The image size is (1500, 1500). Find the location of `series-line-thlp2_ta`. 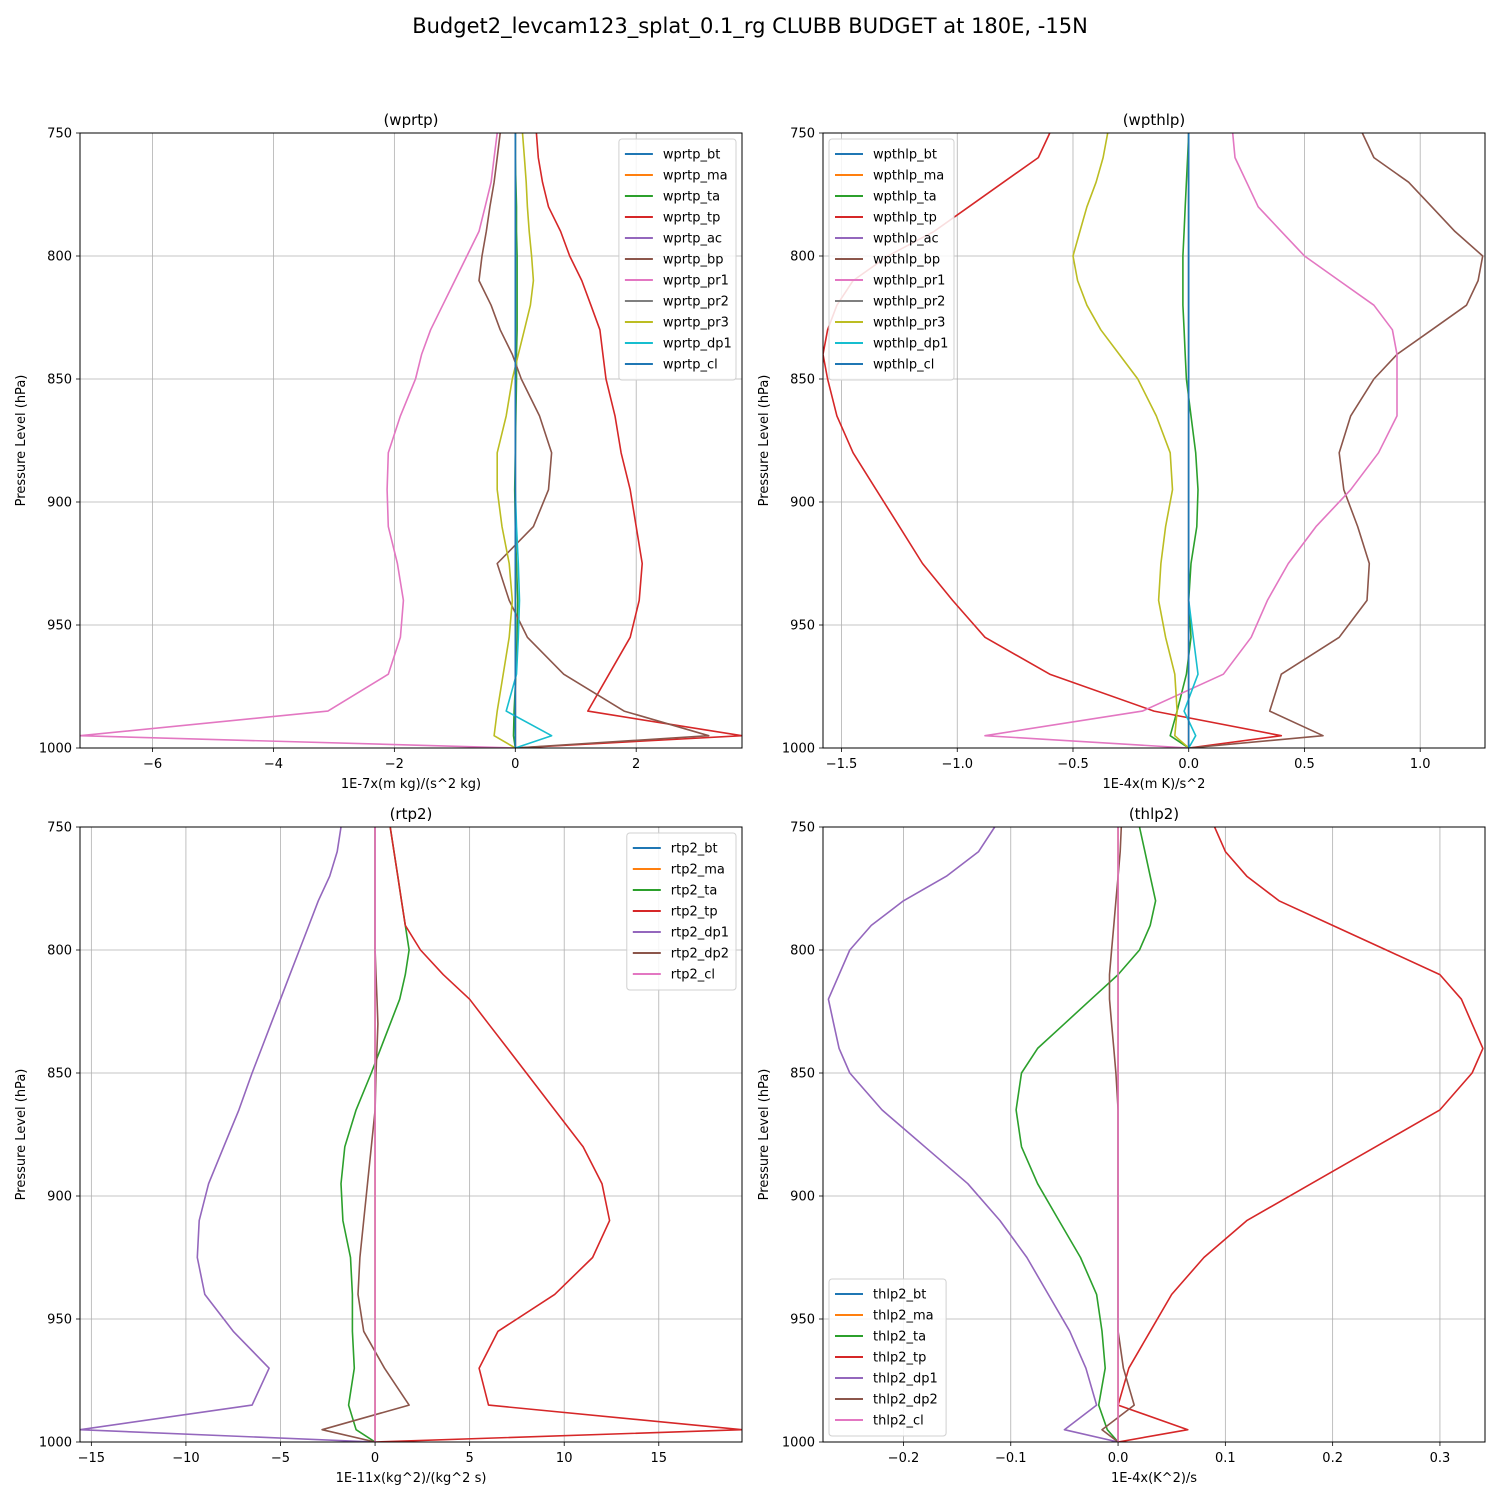

series-line-thlp2_ta is located at coordinates (1086, 1134).